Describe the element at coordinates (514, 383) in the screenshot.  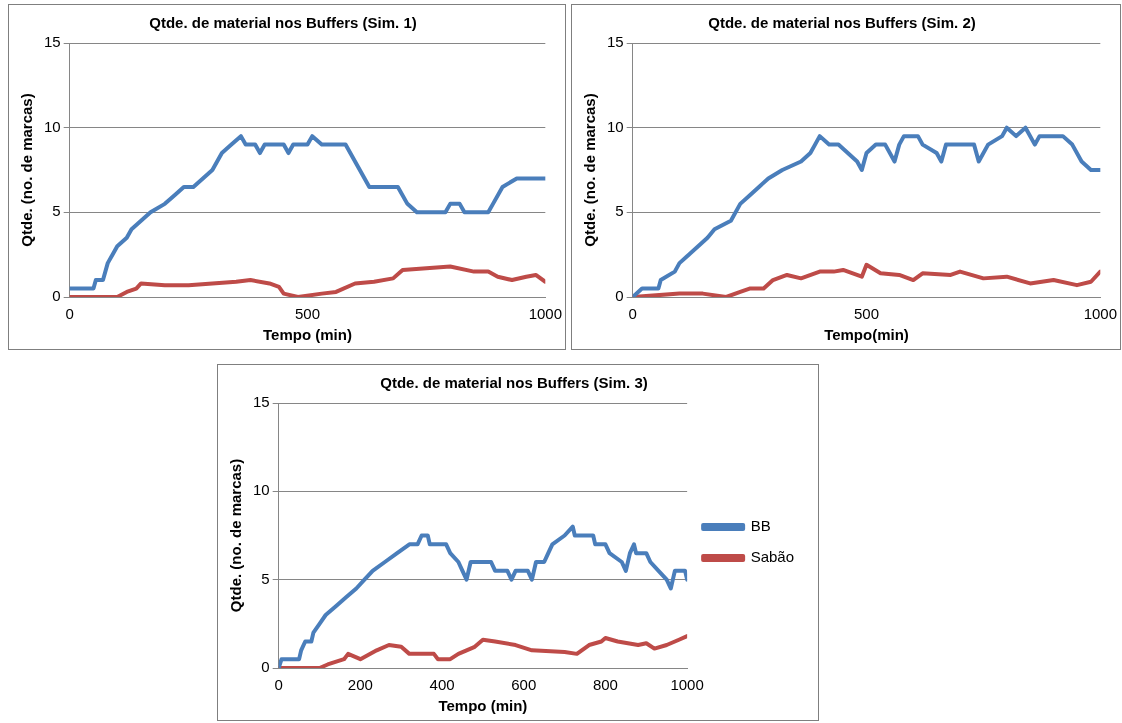
I see `chart-title: Qtde. de material nos Buffers (Sim. 3)` at that location.